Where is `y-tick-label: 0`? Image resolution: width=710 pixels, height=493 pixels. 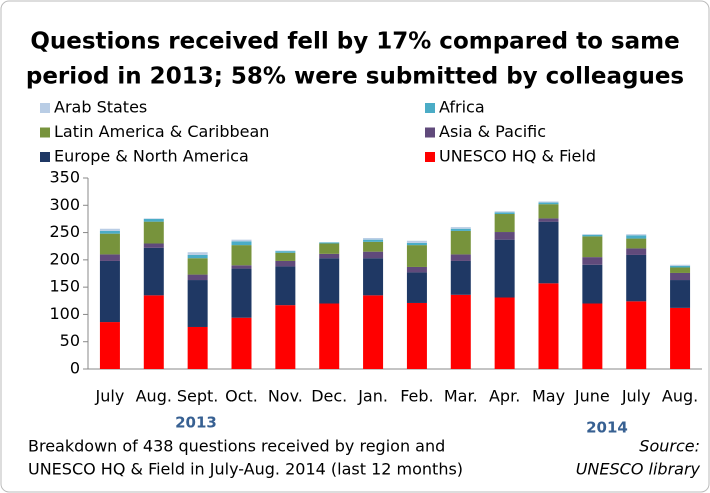
y-tick-label: 0 is located at coordinates (75, 368).